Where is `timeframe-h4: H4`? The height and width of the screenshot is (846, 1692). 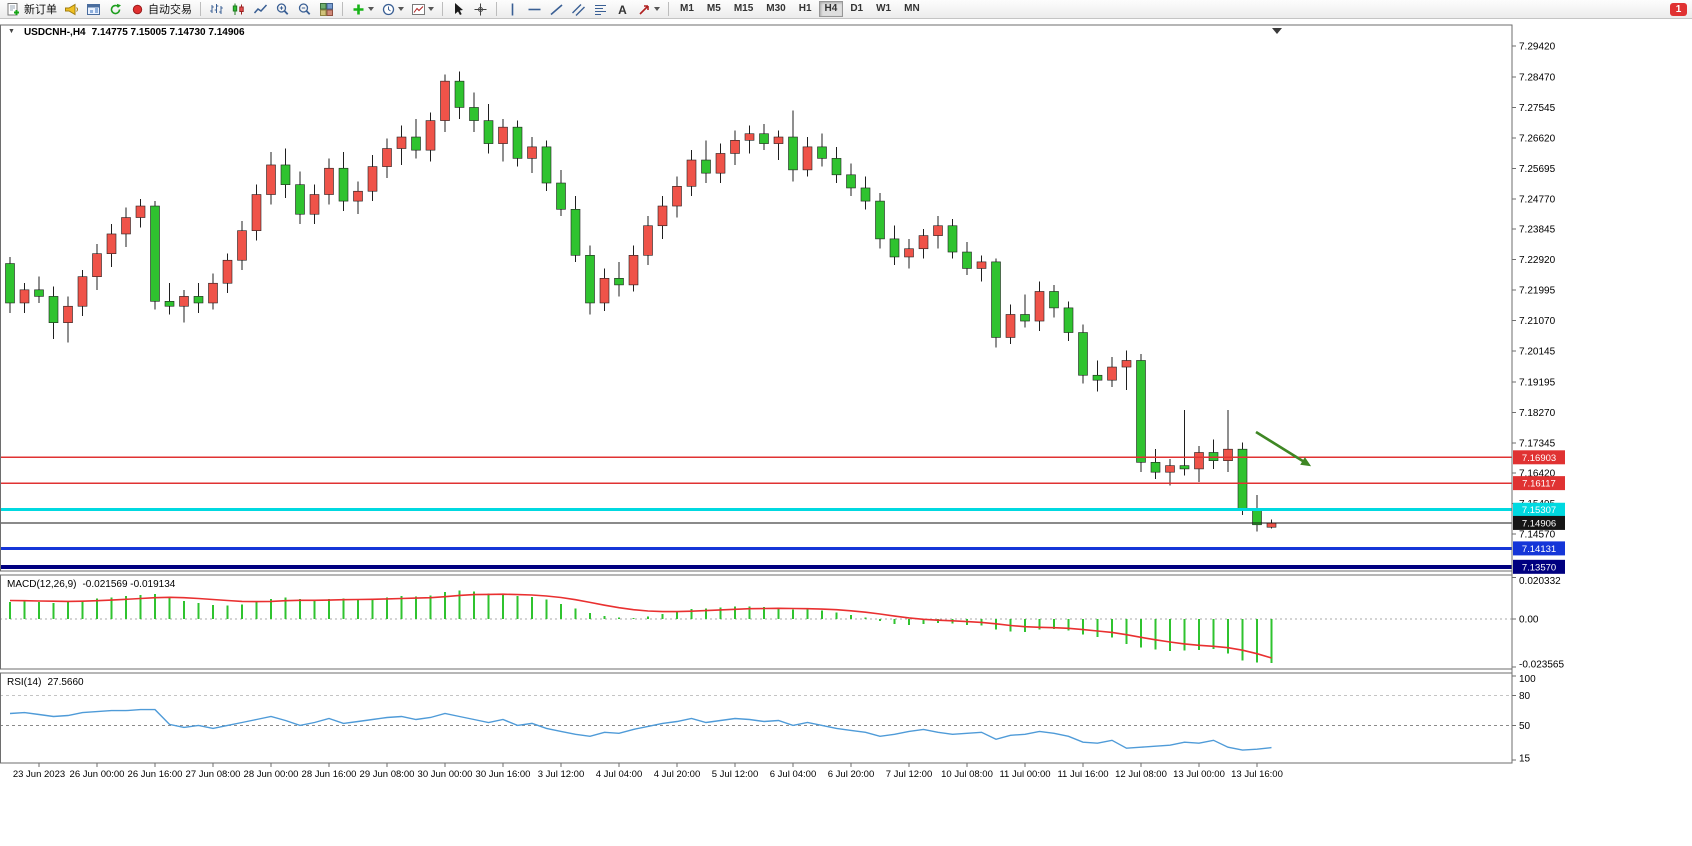 timeframe-h4: H4 is located at coordinates (831, 9).